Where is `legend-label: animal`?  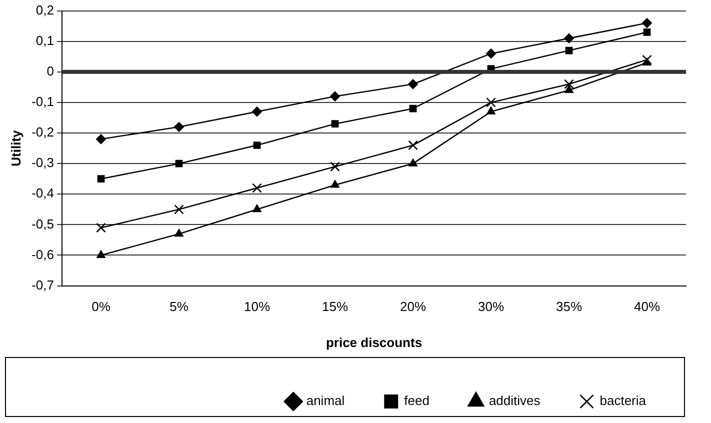
legend-label: animal is located at coordinates (325, 400).